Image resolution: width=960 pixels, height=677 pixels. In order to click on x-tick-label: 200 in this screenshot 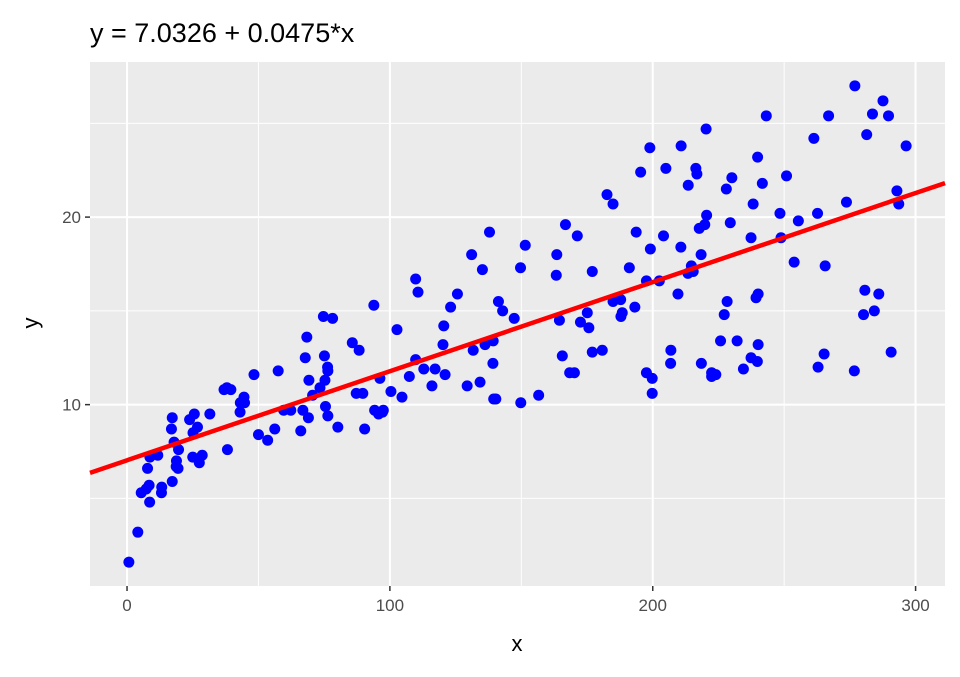, I will do `click(653, 605)`.